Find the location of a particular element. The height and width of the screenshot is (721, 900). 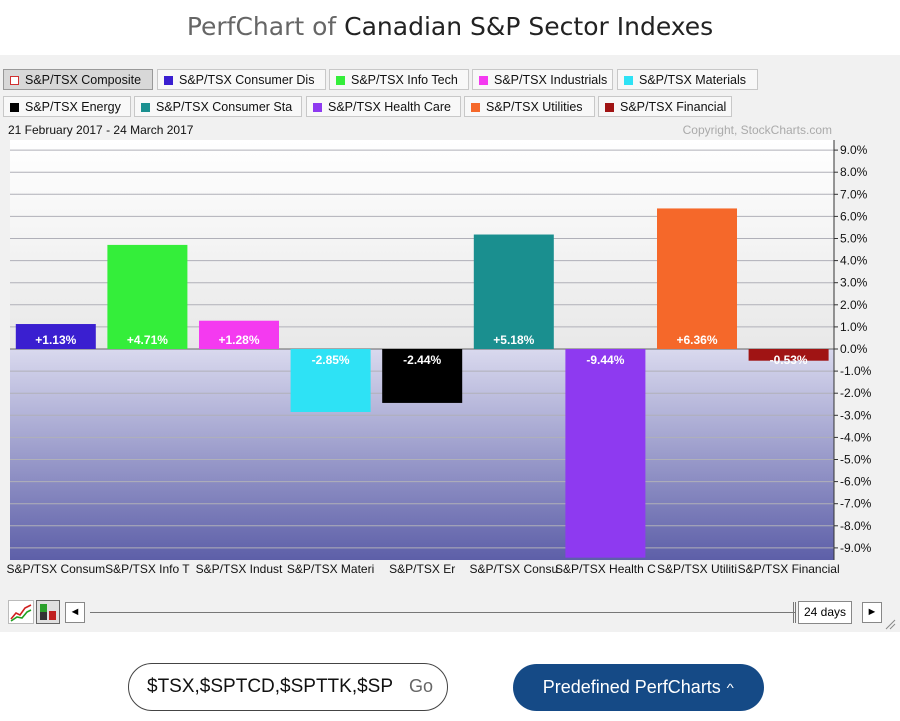

legend-label: S&P/TSX Info Tech is located at coordinates (404, 80).